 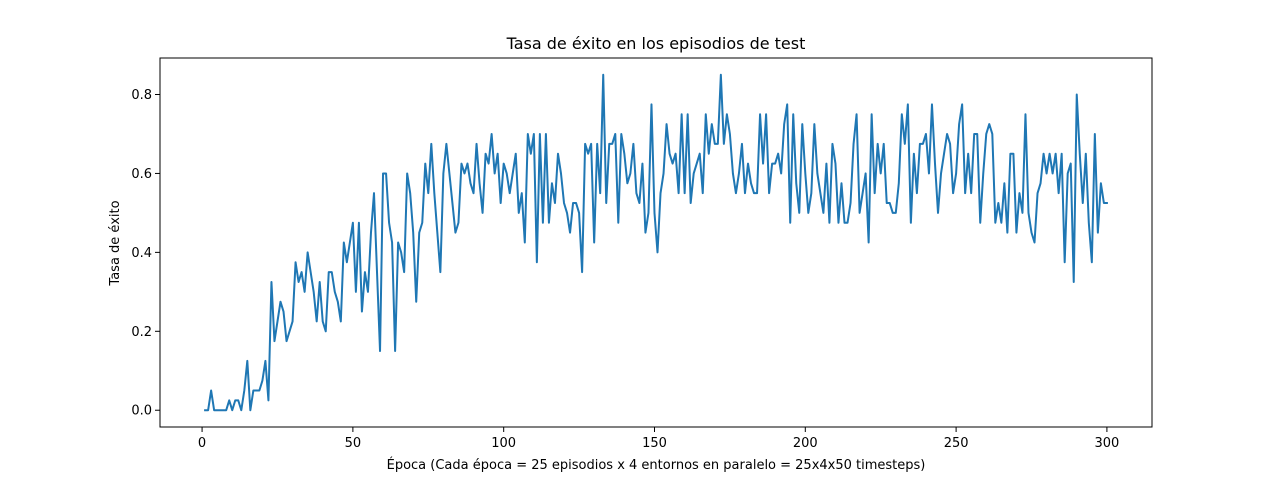 I want to click on y-axis-label: Tasa de éxito, so click(x=115, y=243).